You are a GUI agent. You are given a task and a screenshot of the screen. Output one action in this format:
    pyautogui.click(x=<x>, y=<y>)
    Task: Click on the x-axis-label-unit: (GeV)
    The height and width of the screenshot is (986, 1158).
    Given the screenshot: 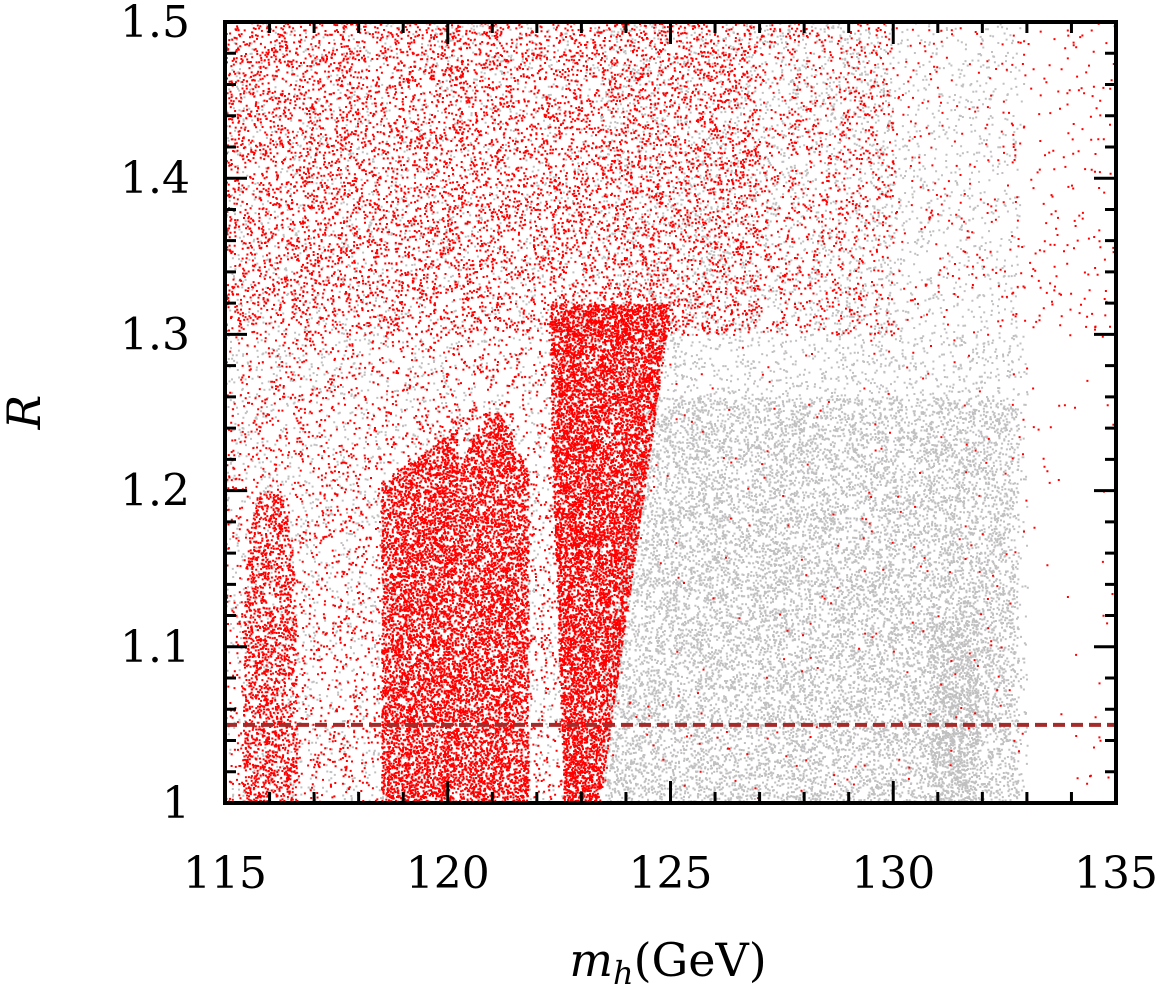 What is the action you would take?
    pyautogui.click(x=700, y=959)
    